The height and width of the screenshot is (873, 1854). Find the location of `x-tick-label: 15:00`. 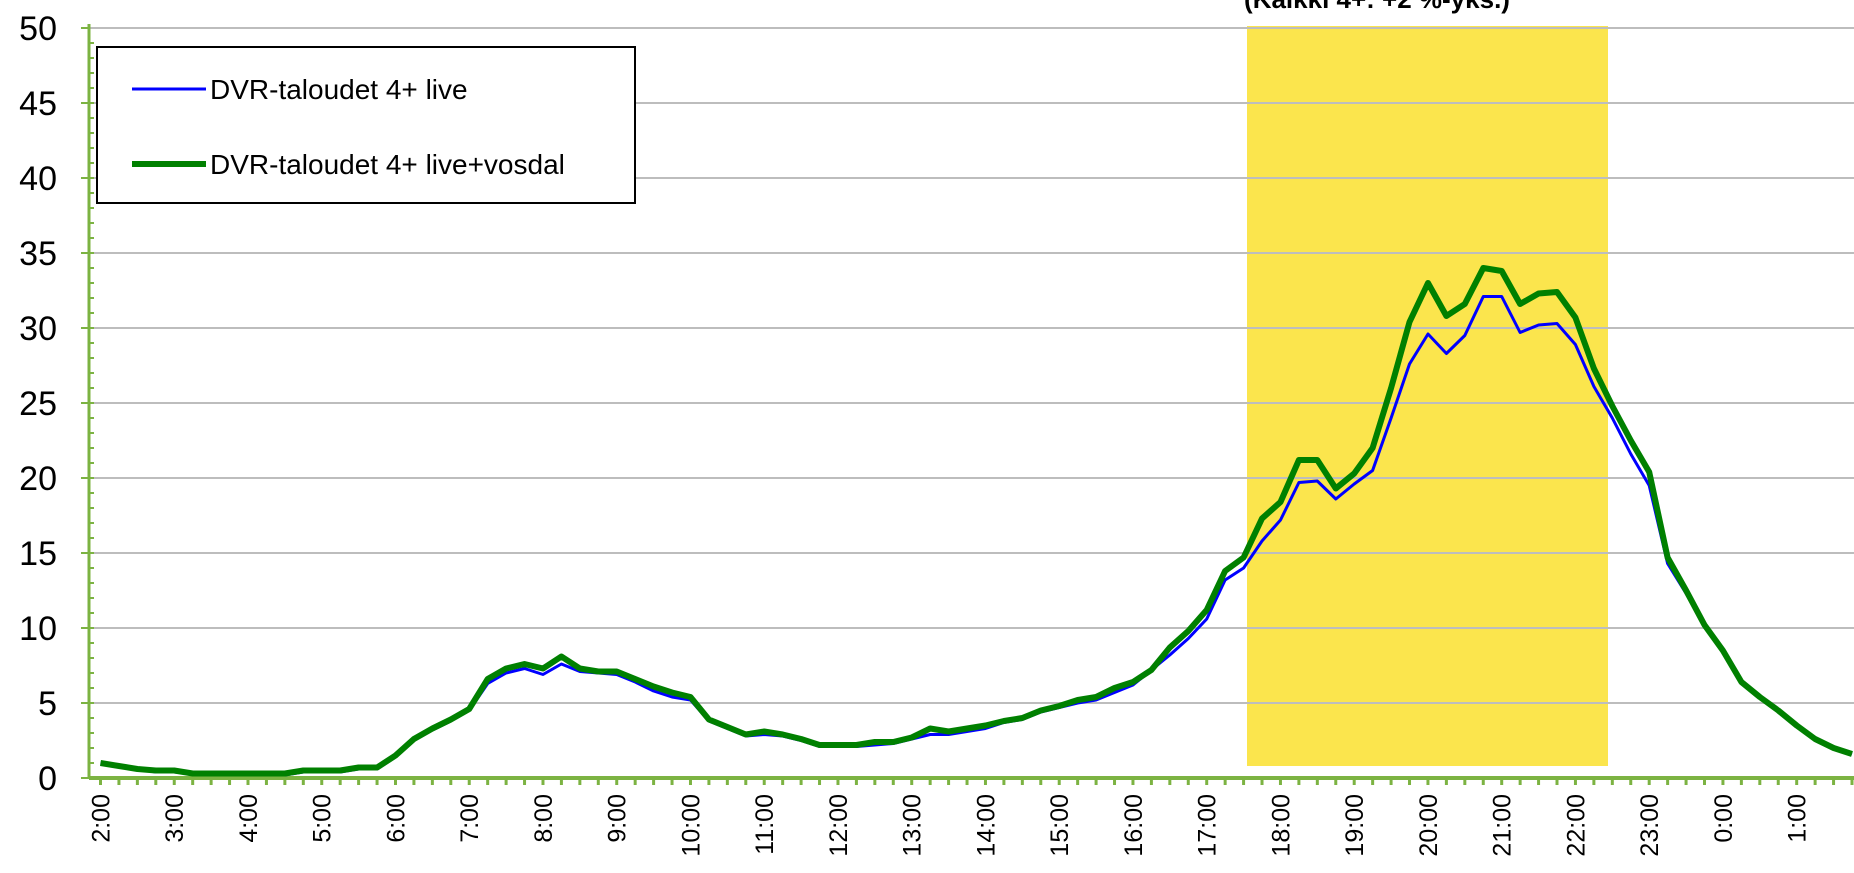

x-tick-label: 15:00 is located at coordinates (1060, 825).